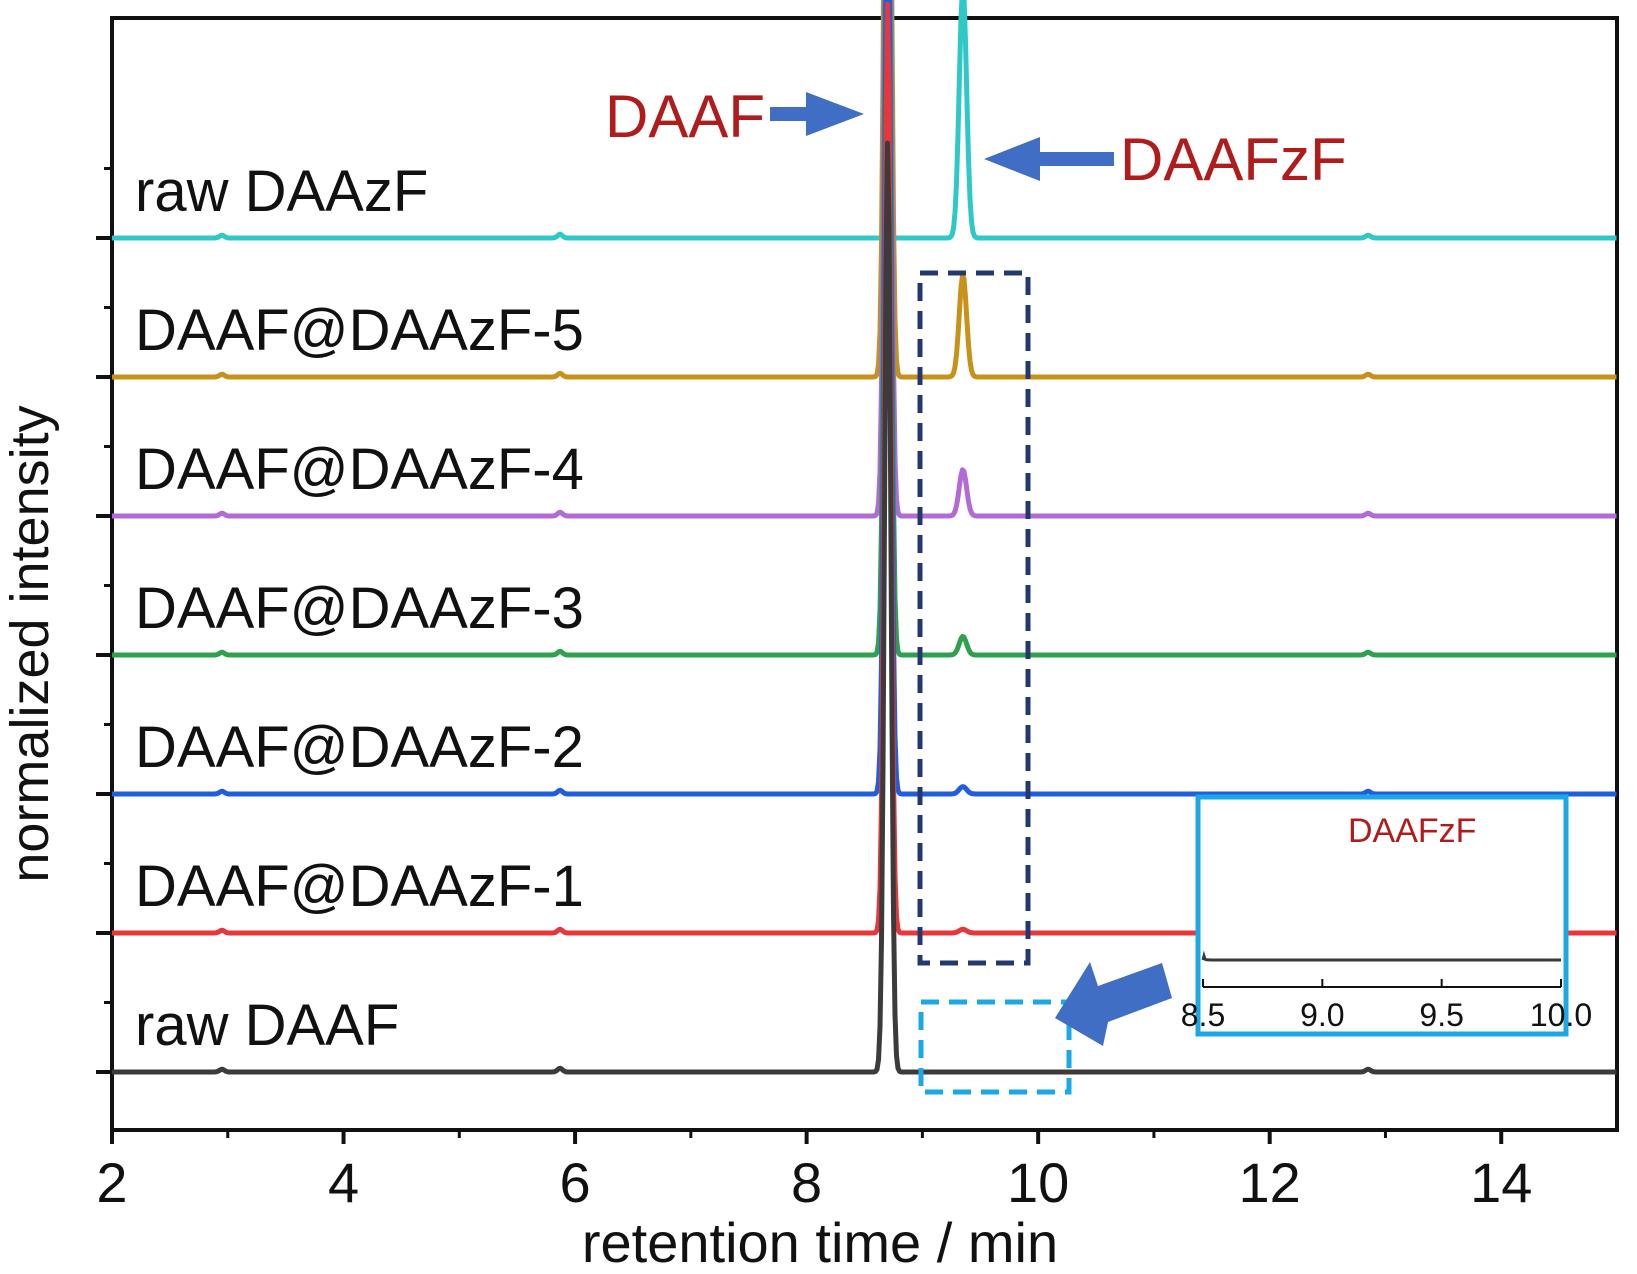 The width and height of the screenshot is (1637, 1274). I want to click on series-label: DAAF@DAAzF-2, so click(359, 747).